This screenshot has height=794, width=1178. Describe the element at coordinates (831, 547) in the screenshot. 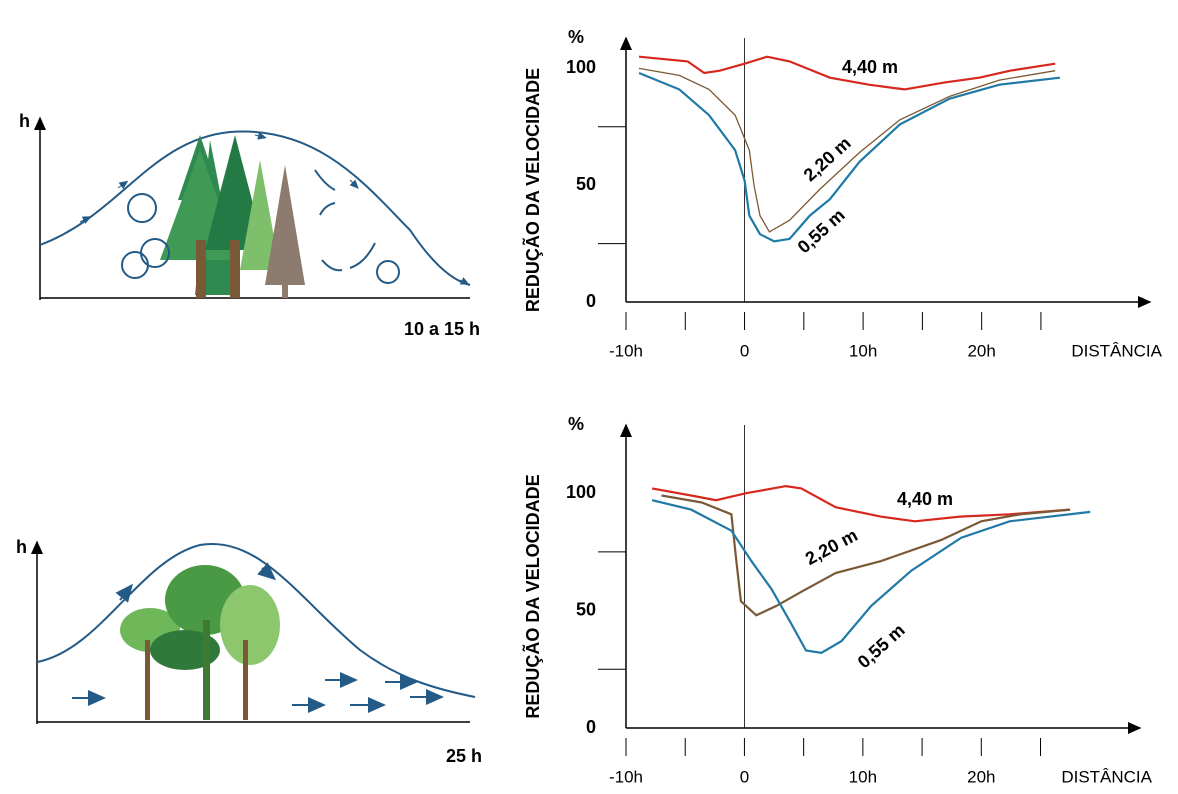

I see `series-label: 2,20 m` at that location.